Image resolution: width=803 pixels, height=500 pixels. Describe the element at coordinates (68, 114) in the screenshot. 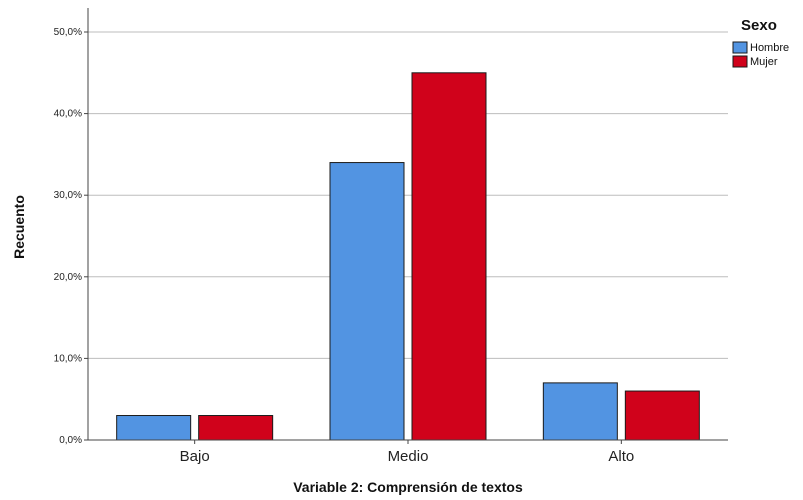

I see `y-tick-label: 40,0%` at that location.